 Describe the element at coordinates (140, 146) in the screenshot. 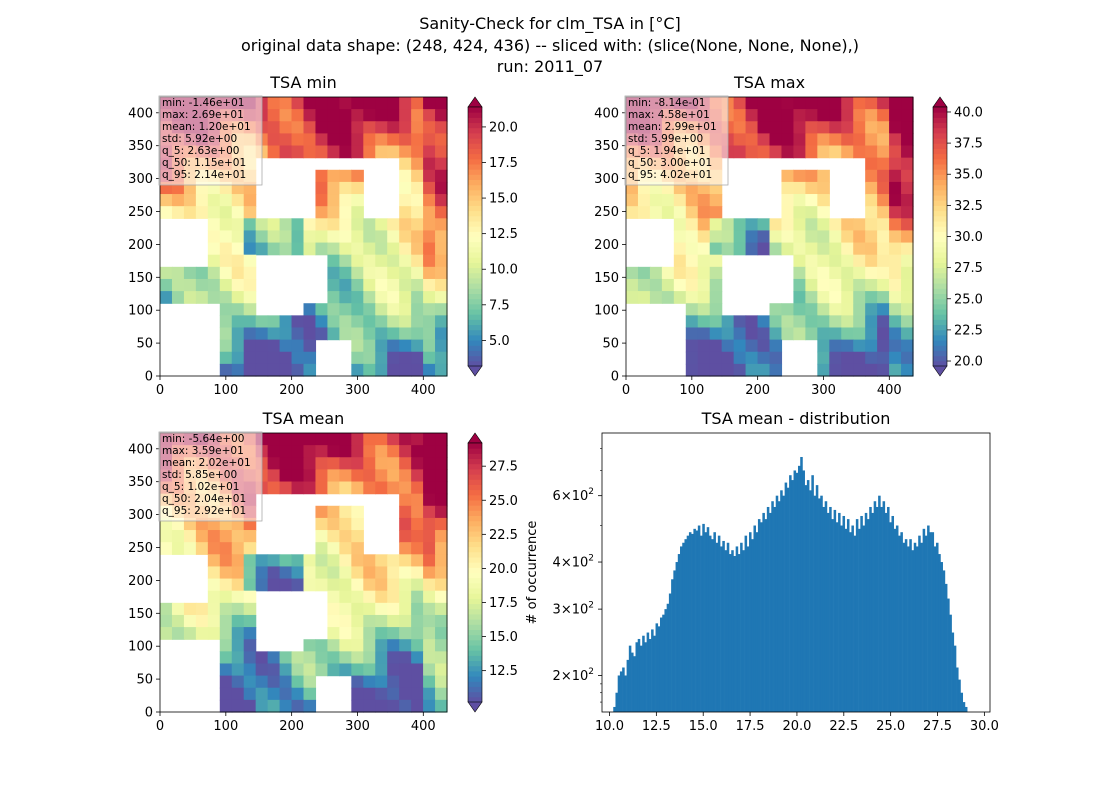

I see `y-tick-label: 350` at that location.